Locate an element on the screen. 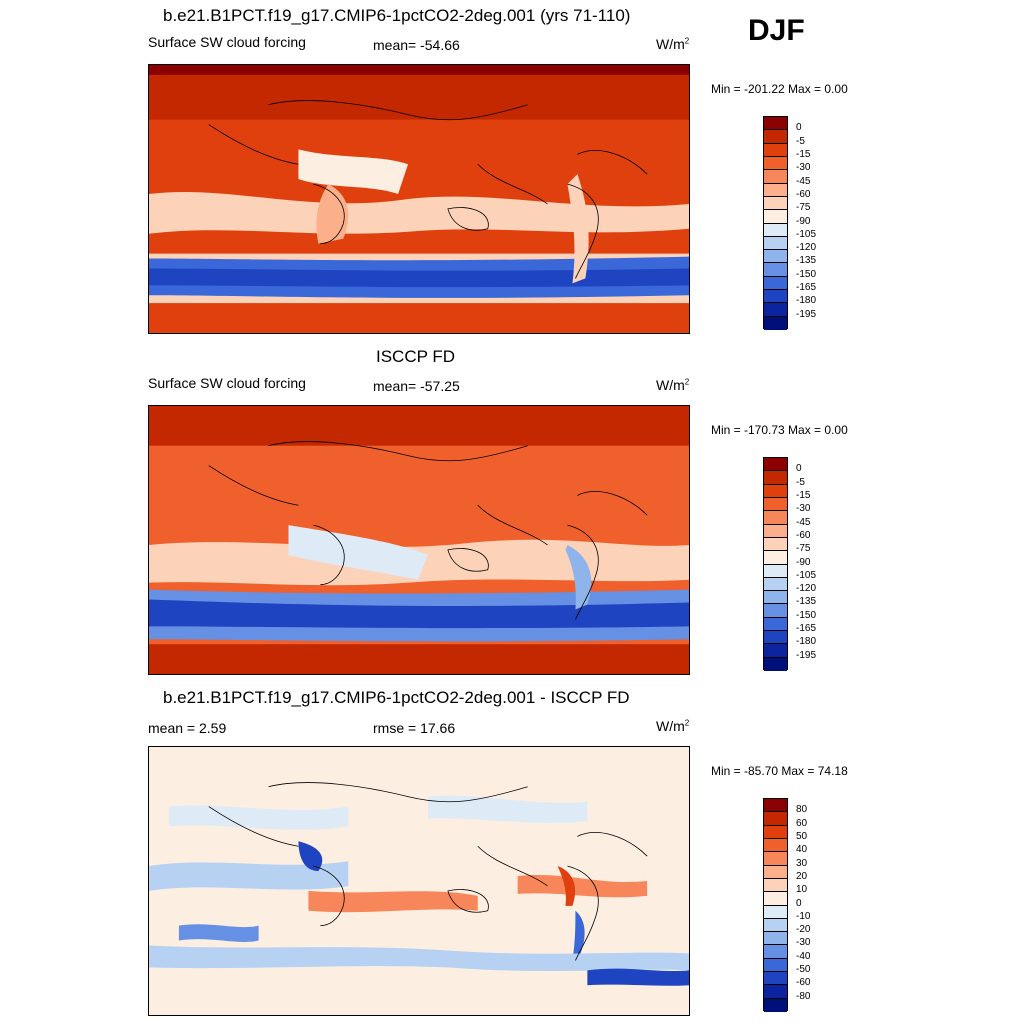  panel2-minmax: Min = -170.73 Max = 0.00 is located at coordinates (779, 430).